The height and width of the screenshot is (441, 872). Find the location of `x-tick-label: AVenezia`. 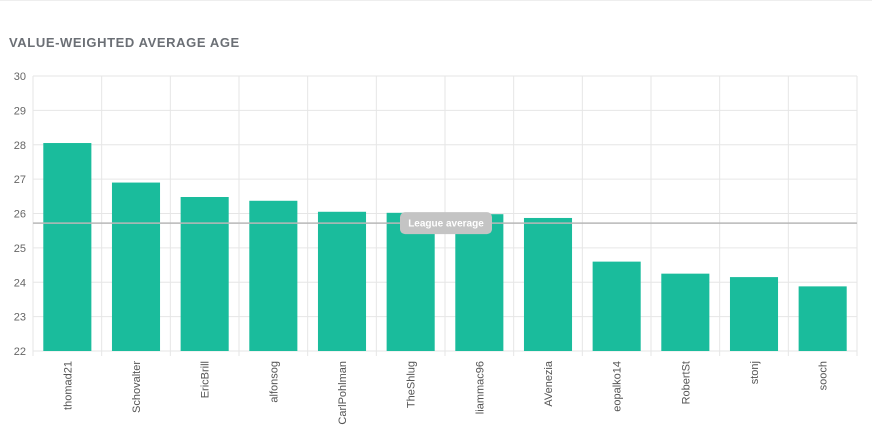

x-tick-label: AVenezia is located at coordinates (549, 383).